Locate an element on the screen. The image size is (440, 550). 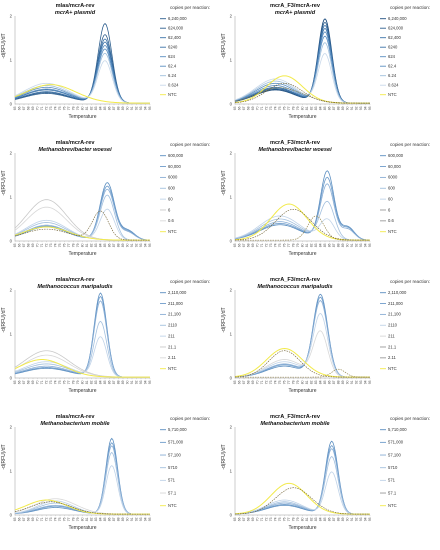
y-tick-label: 1 is located at coordinates (11, 470).